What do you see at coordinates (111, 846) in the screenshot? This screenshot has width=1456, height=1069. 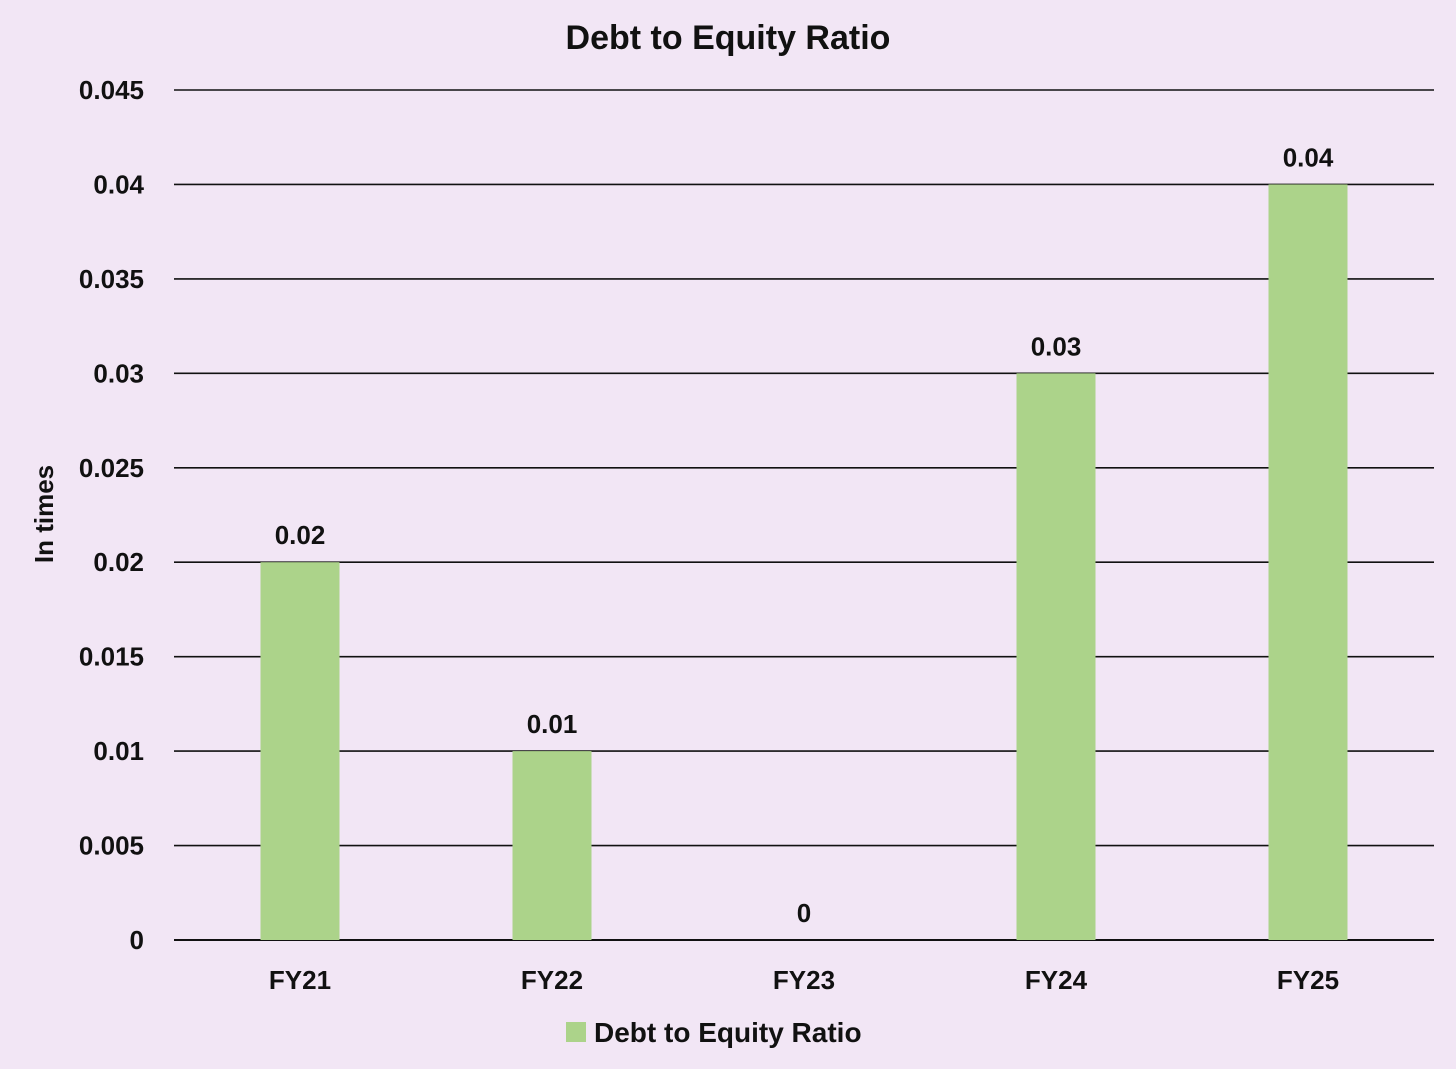 I see `y-tick-label: 0.005` at bounding box center [111, 846].